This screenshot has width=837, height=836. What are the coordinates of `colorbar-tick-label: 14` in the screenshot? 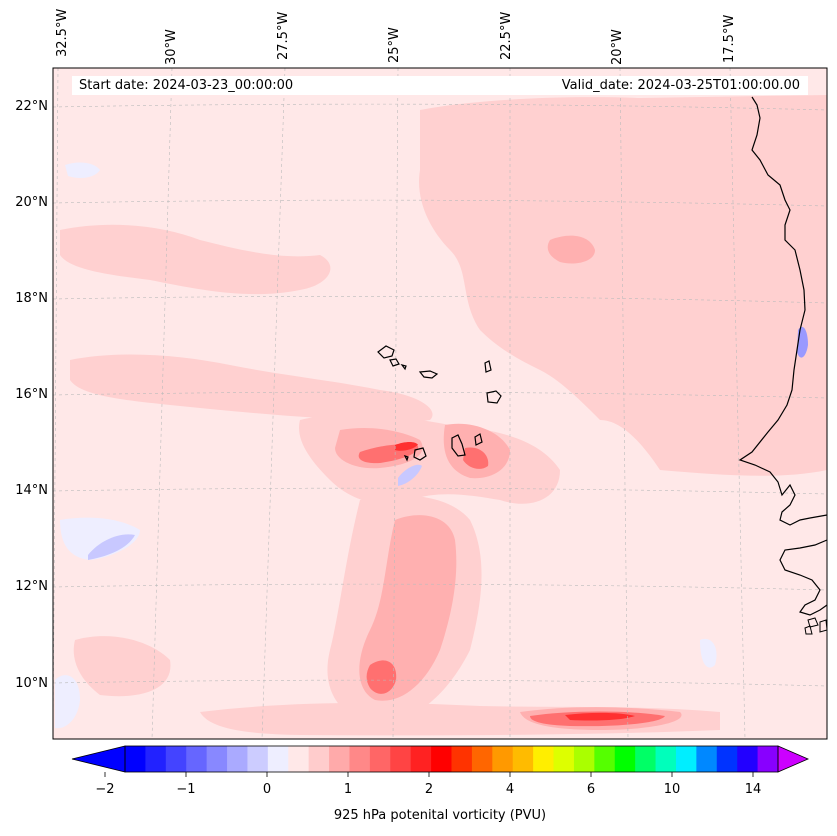 It's located at (753, 789).